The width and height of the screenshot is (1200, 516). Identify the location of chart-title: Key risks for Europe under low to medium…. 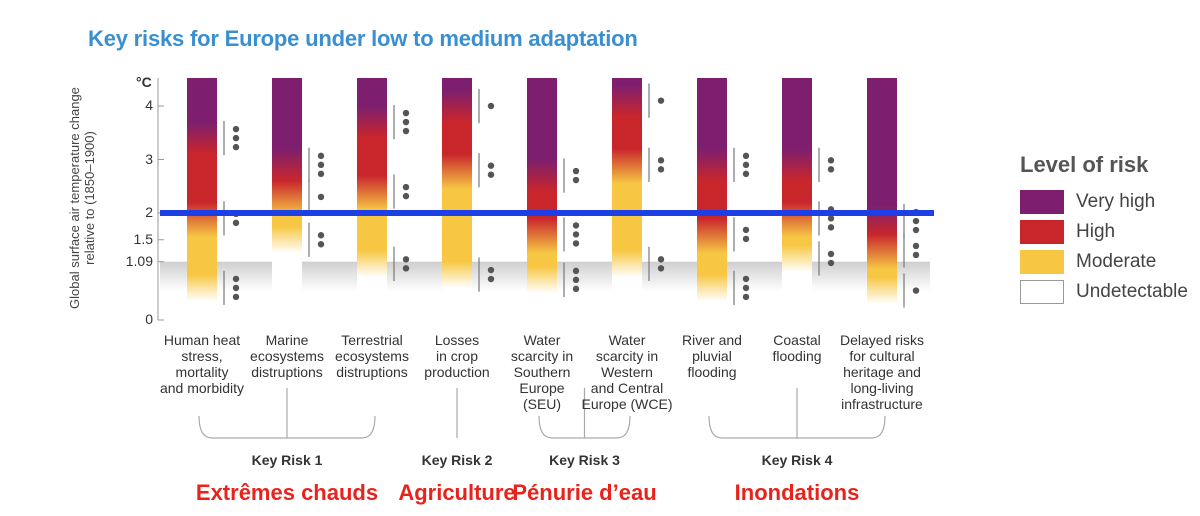
(363, 38).